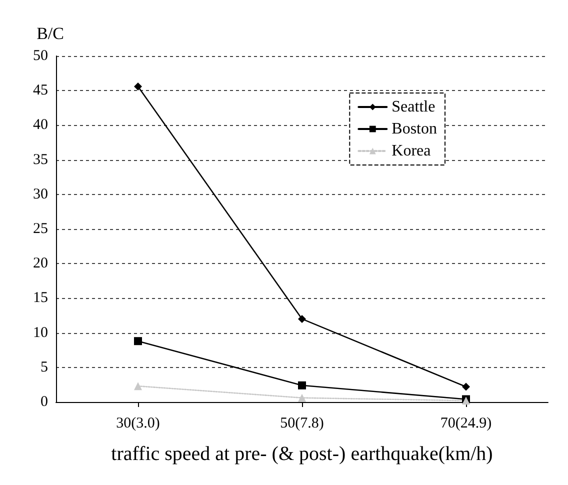 The height and width of the screenshot is (485, 568). What do you see at coordinates (466, 424) in the screenshot?
I see `x-tick-label: 70(24.9)` at bounding box center [466, 424].